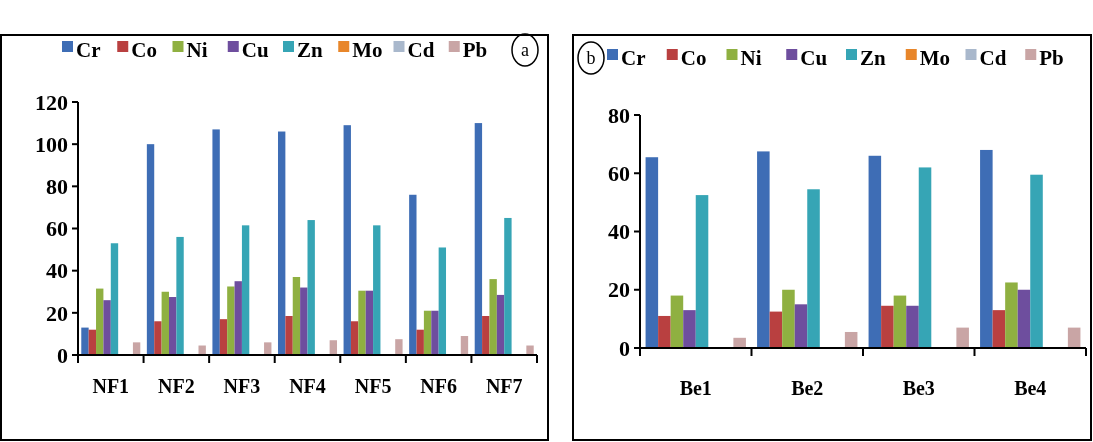 This screenshot has height=442, width=1093. I want to click on x-tick-label: Be3, so click(918, 388).